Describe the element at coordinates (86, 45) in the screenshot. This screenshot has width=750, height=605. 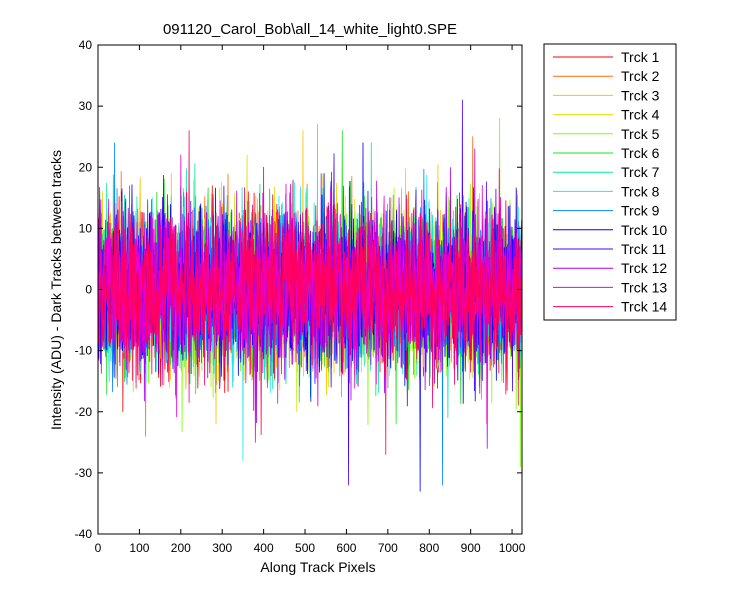
I see `y-tick-label: 40` at that location.